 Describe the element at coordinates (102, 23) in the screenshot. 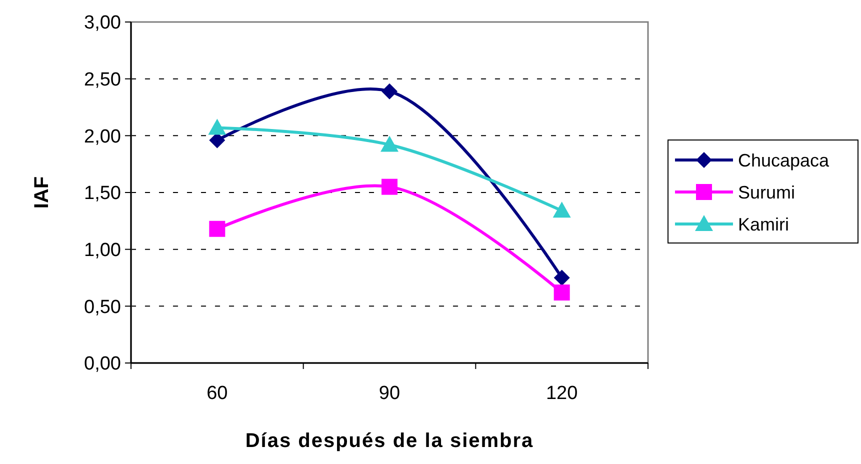

I see `y-tick-label: 3,00` at that location.